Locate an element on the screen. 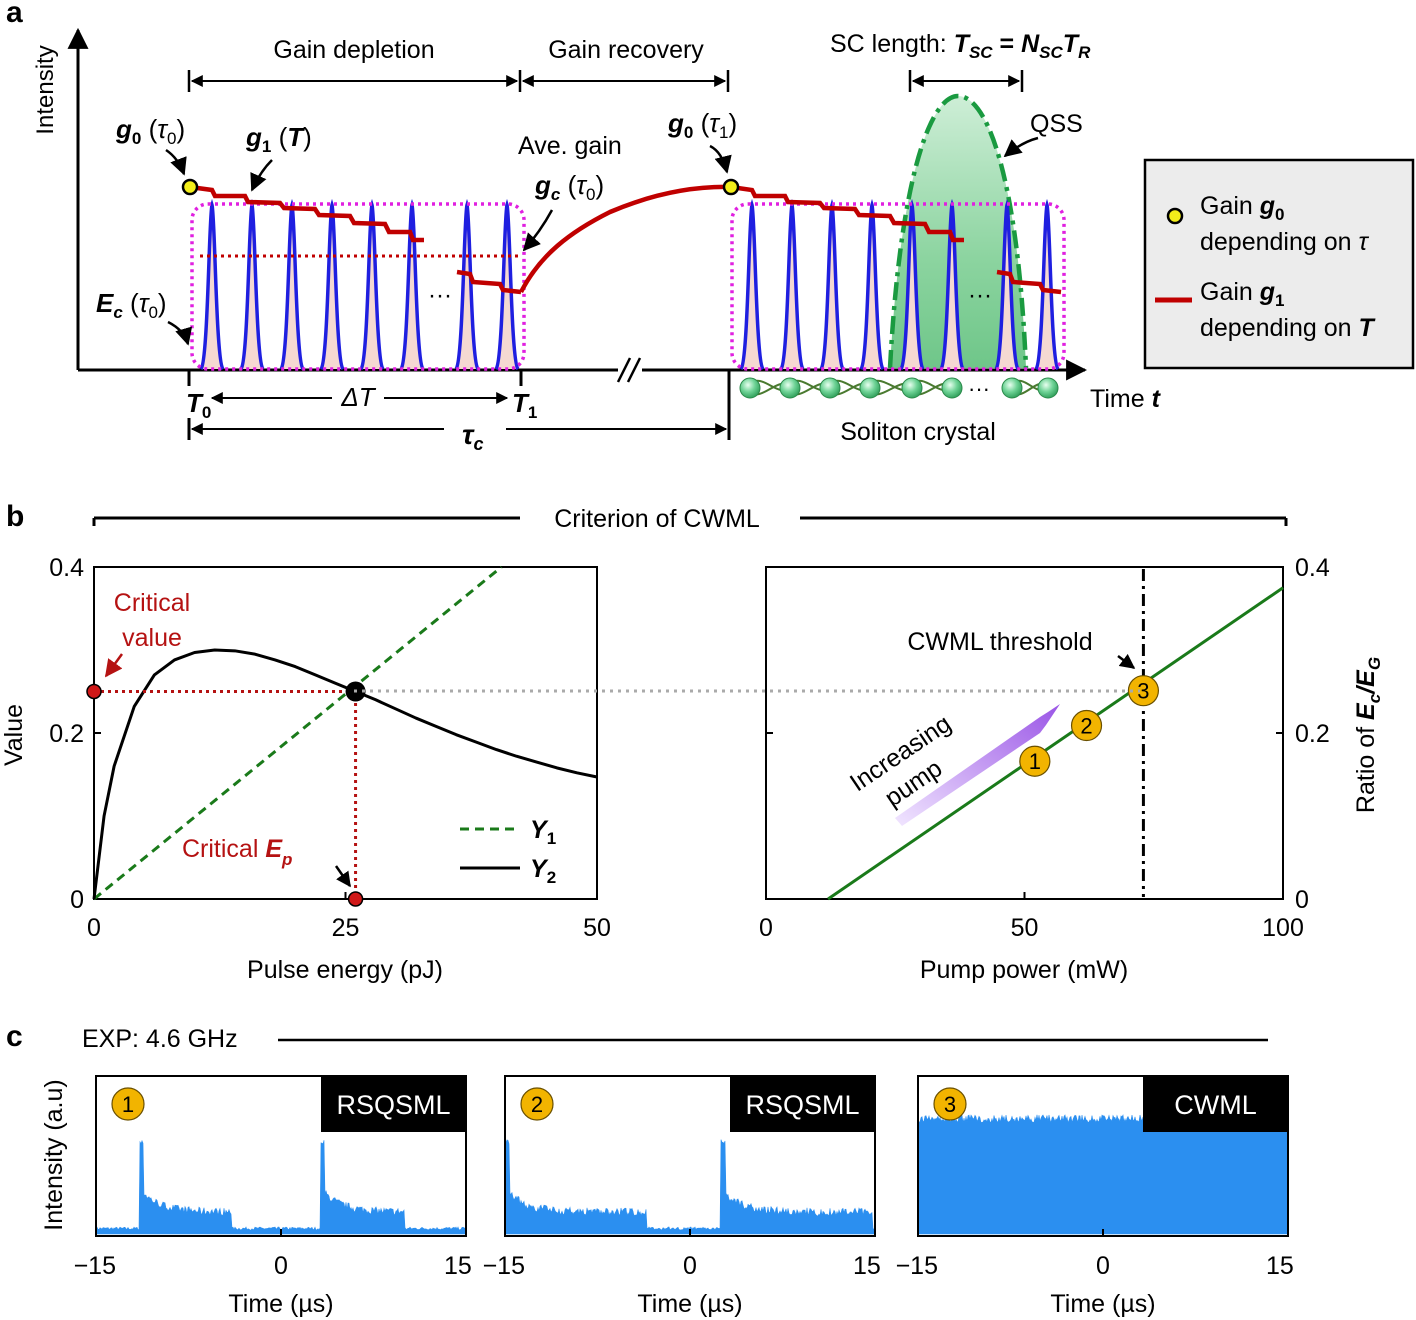 Image resolution: width=1416 pixels, height=1320 pixels. b-left-ticks: 0 25 50 0 0.2 0.4 is located at coordinates (330, 748).